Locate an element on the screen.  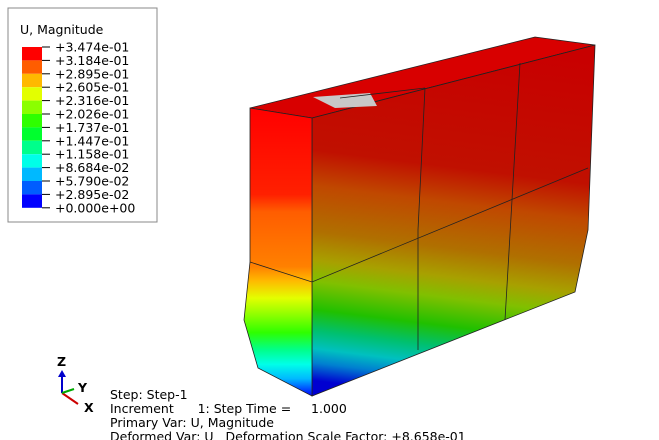
z-arrow is located at coordinates (62, 373).